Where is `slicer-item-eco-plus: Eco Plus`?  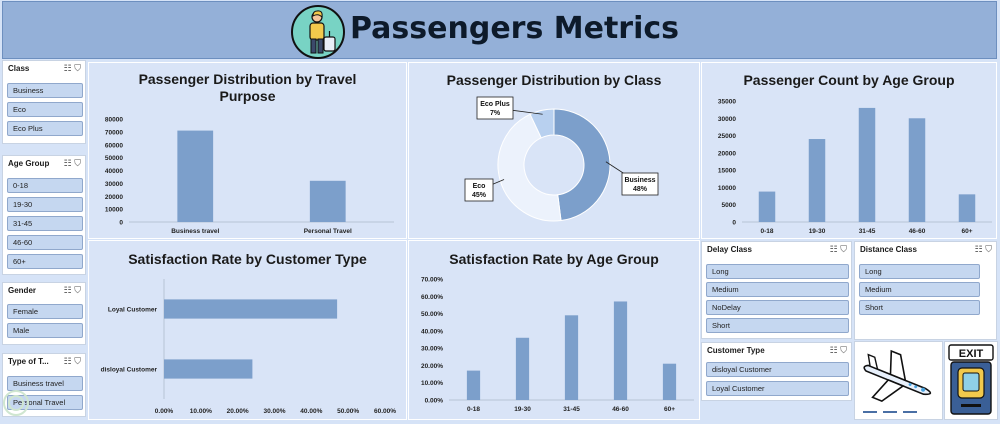 slicer-item-eco-plus: Eco Plus is located at coordinates (45, 128).